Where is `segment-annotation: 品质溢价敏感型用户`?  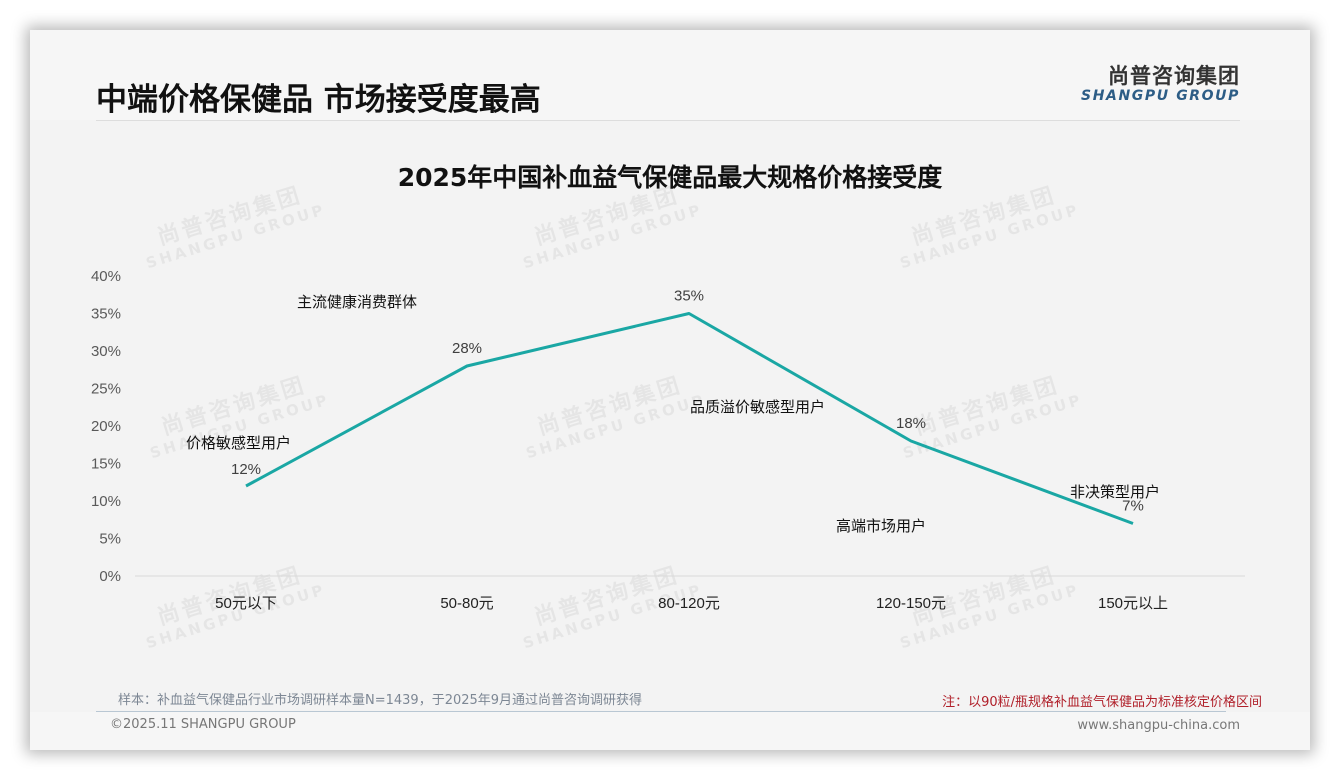
segment-annotation: 品质溢价敏感型用户 is located at coordinates (757, 407).